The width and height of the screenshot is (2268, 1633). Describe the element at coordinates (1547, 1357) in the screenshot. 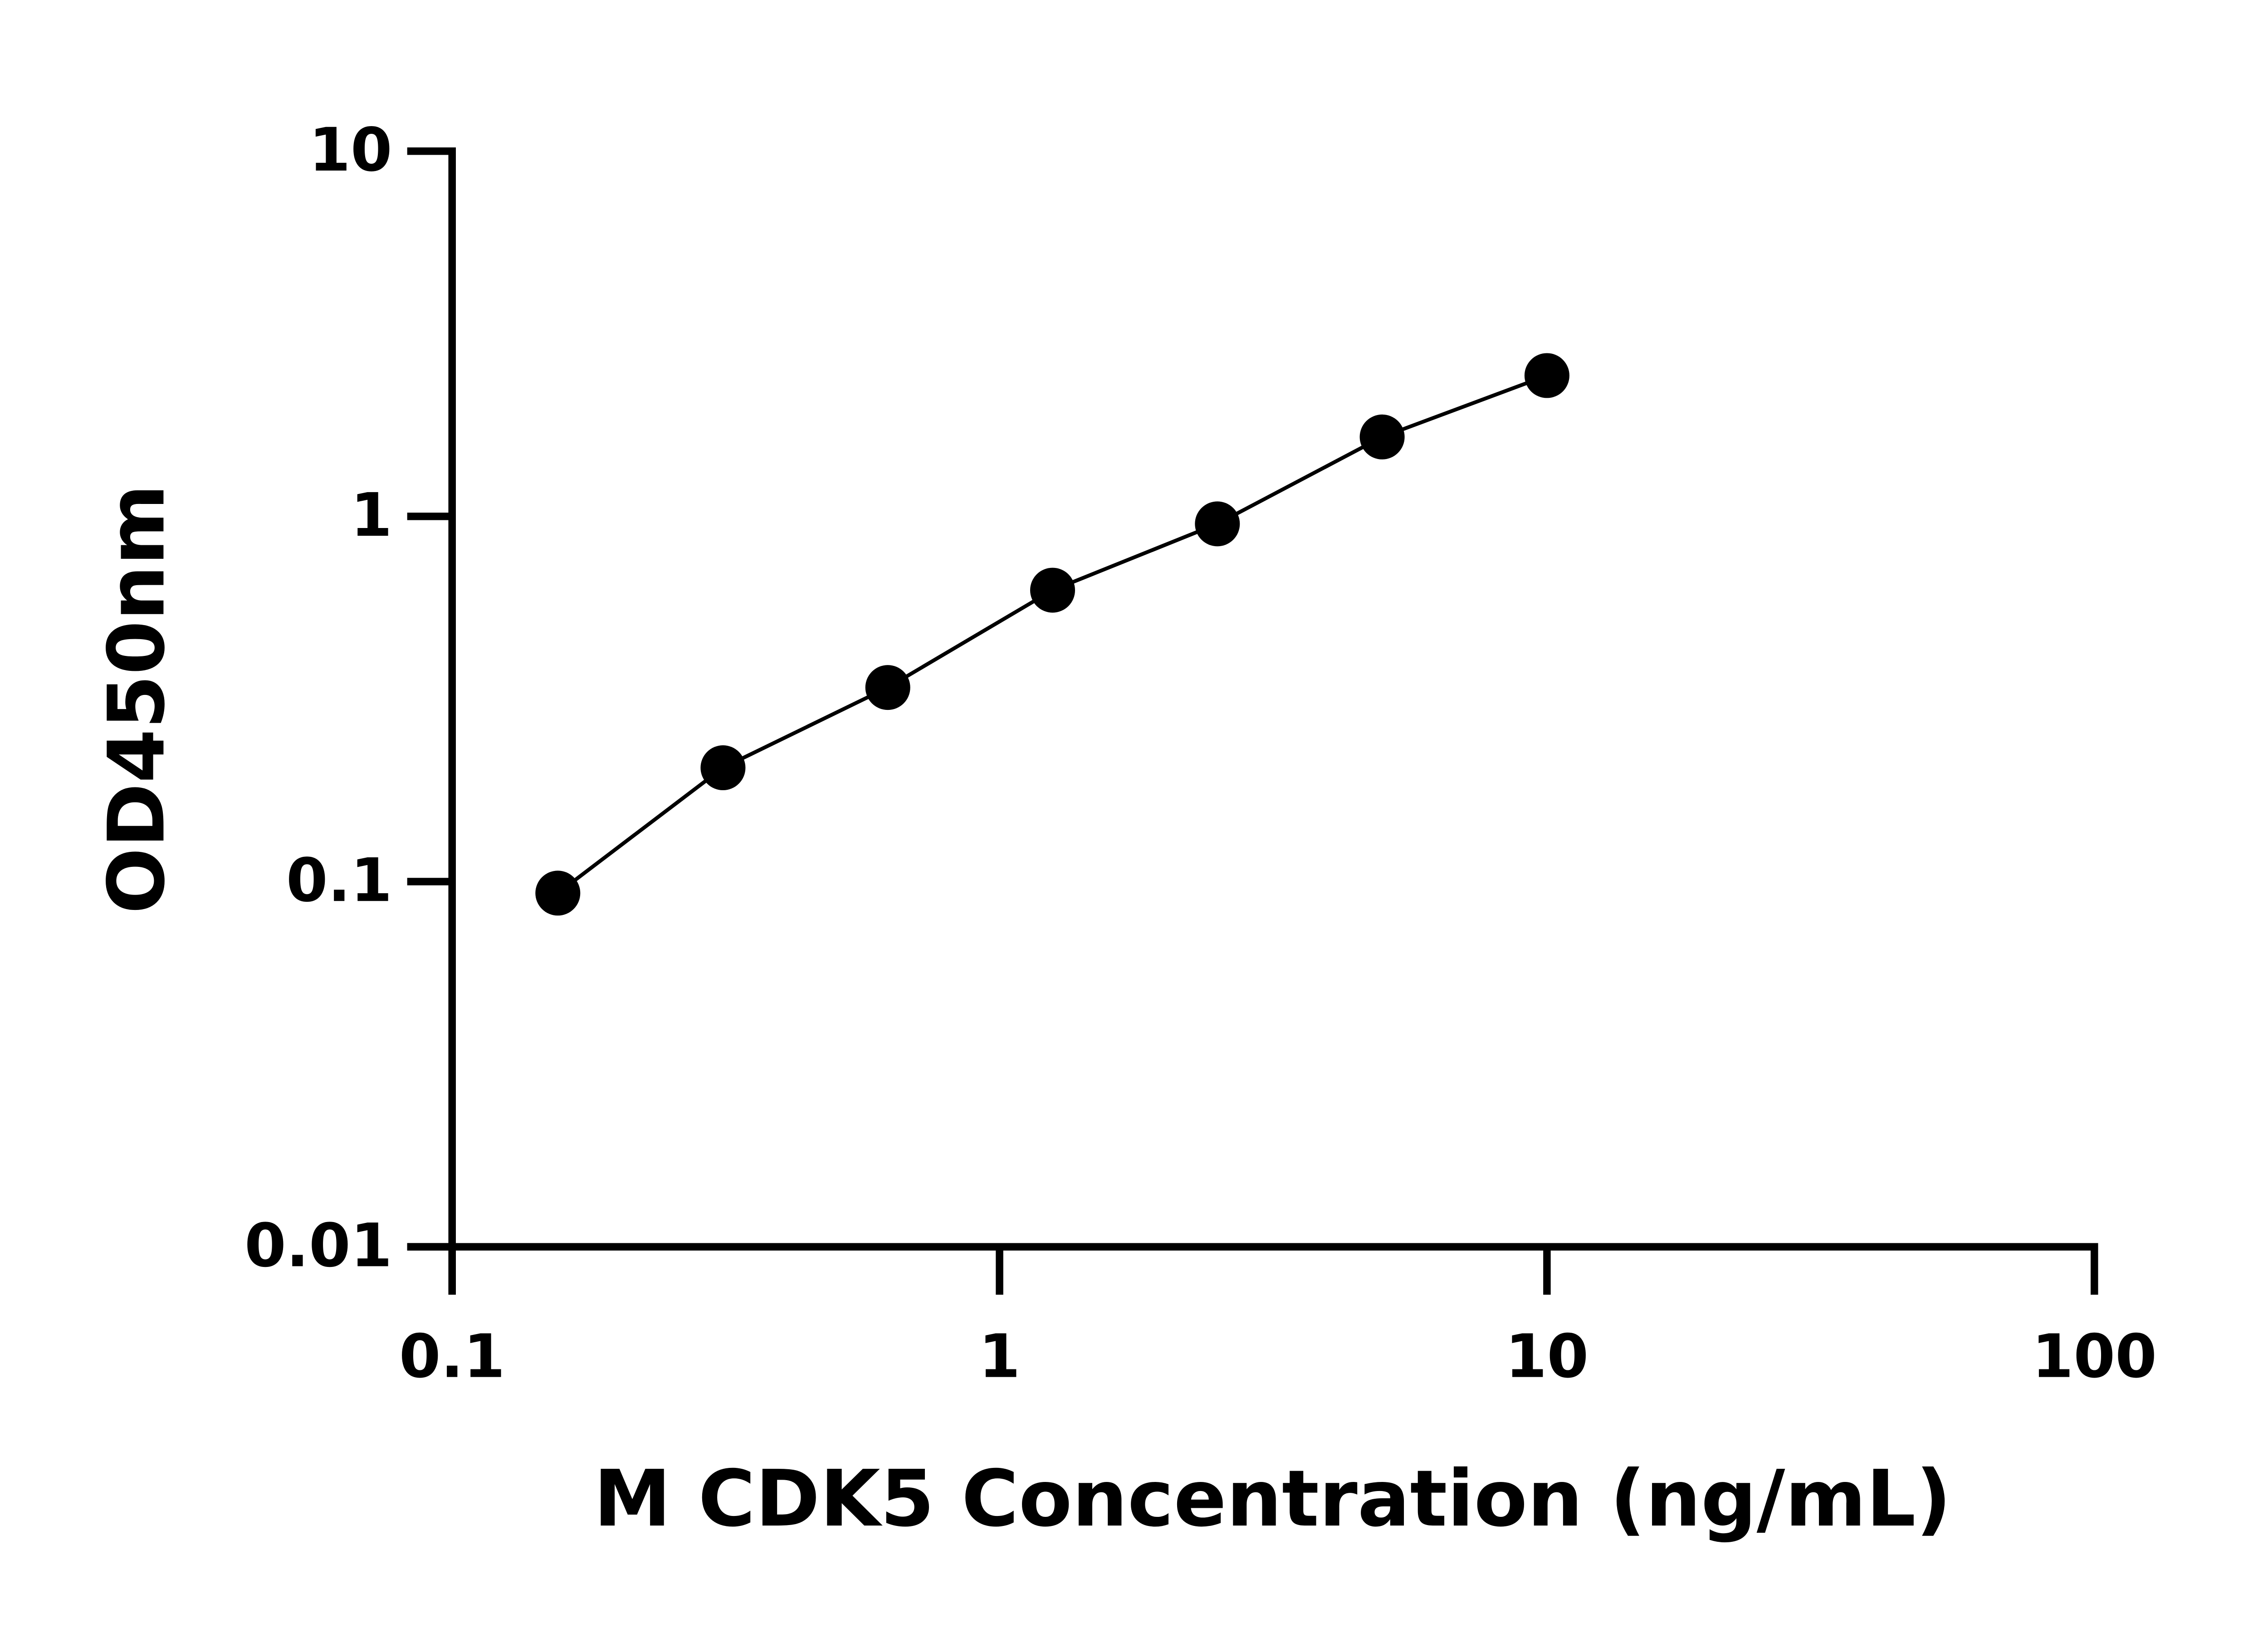

I see `x-tick-label: 10` at that location.